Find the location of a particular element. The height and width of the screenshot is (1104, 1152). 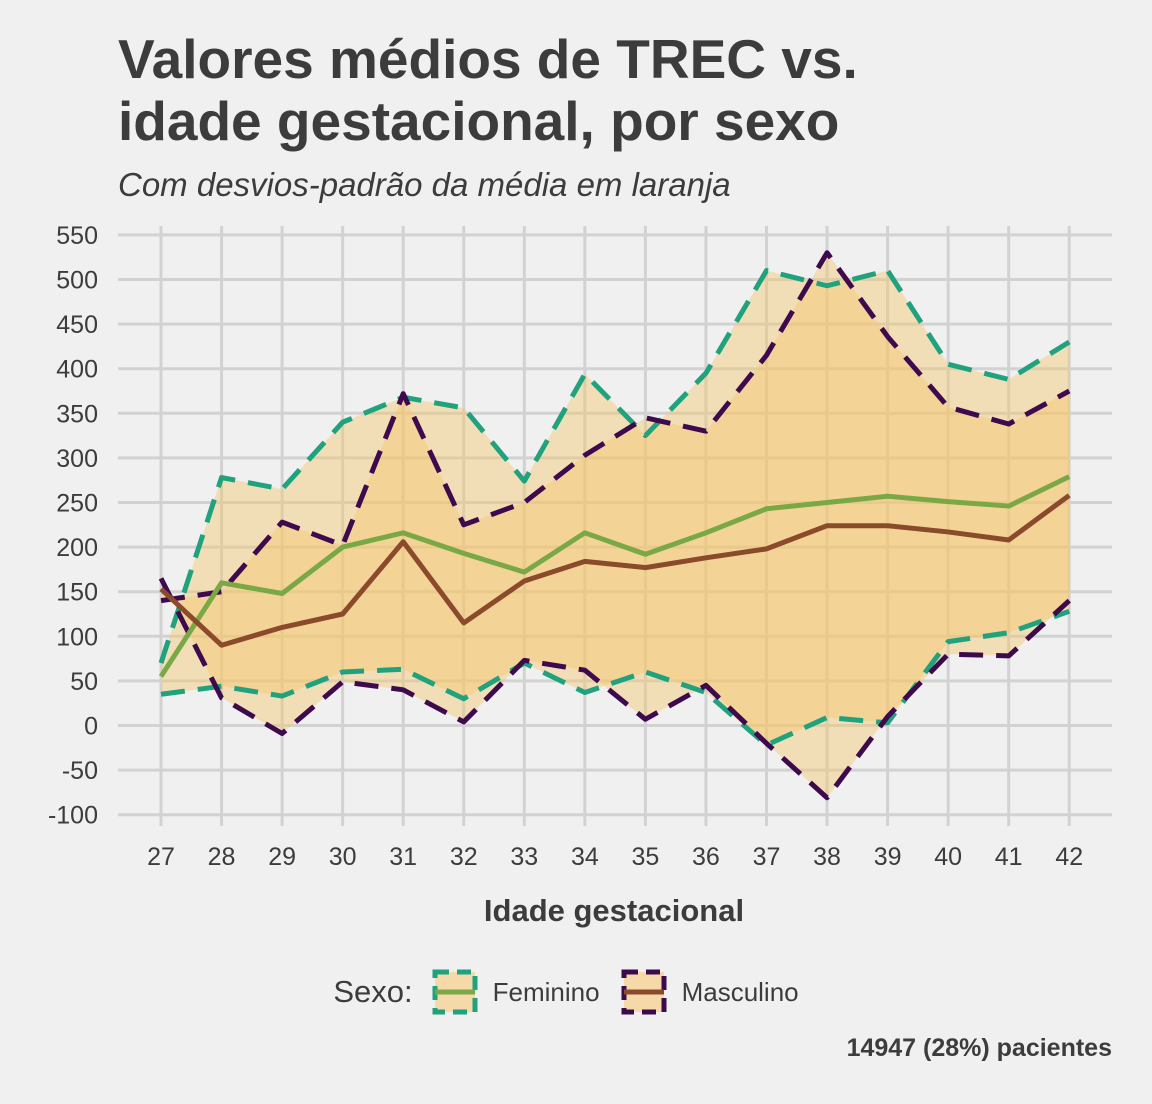

legend-key-feminino is located at coordinates (455, 992).